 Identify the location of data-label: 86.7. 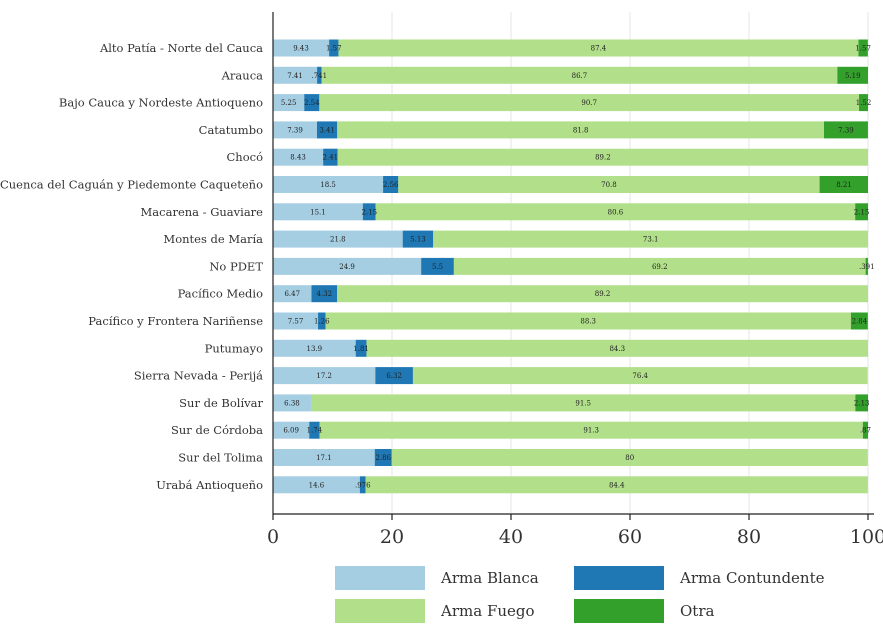
(580, 76).